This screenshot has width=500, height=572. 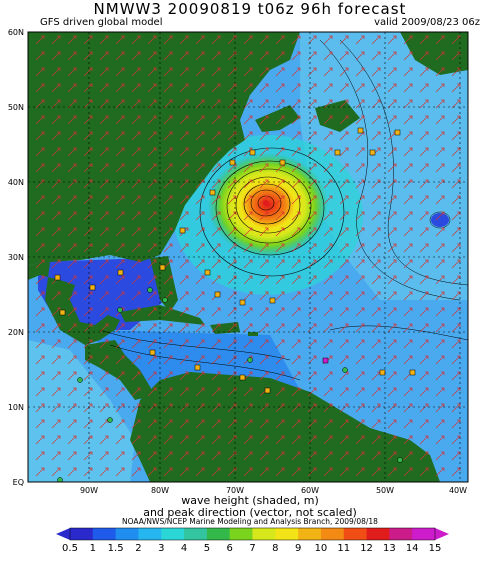 What do you see at coordinates (310, 490) in the screenshot?
I see `lon-label-60w: 60W` at bounding box center [310, 490].